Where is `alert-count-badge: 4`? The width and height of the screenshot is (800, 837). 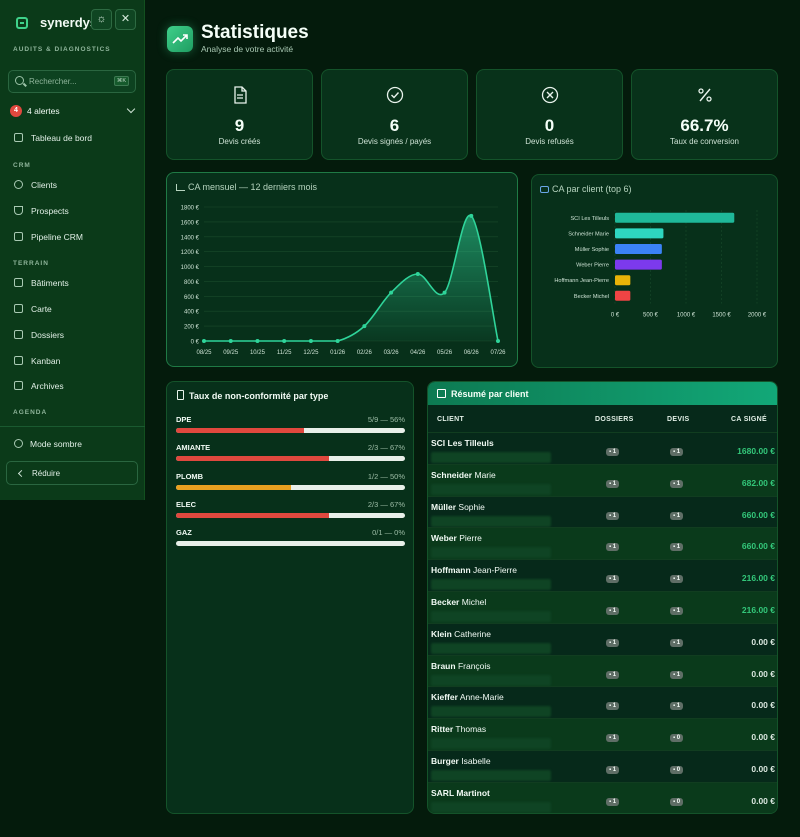
alert-count-badge: 4 is located at coordinates (16, 111).